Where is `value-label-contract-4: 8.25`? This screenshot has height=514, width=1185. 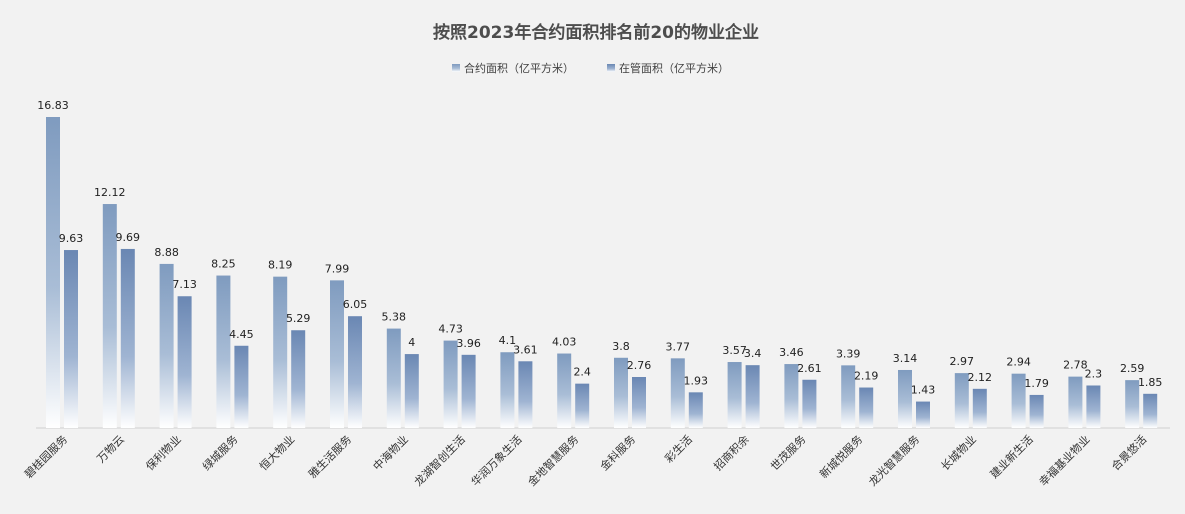 value-label-contract-4: 8.25 is located at coordinates (223, 264).